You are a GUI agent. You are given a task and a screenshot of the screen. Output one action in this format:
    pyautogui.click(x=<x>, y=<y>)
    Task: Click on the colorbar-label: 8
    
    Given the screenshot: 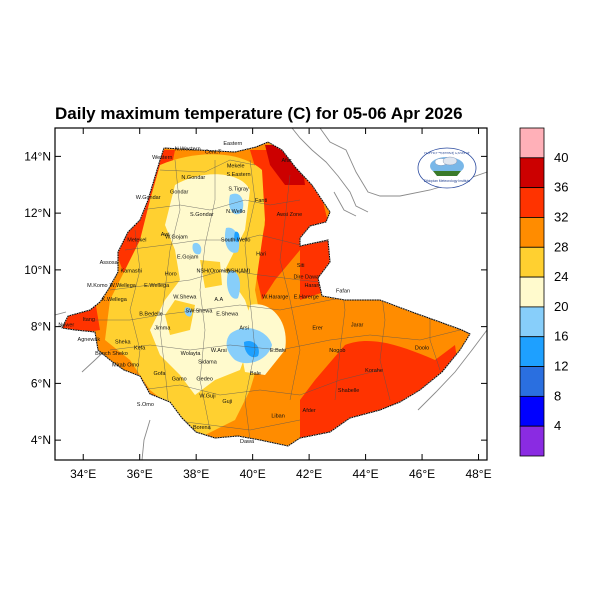 What is the action you would take?
    pyautogui.click(x=557, y=395)
    